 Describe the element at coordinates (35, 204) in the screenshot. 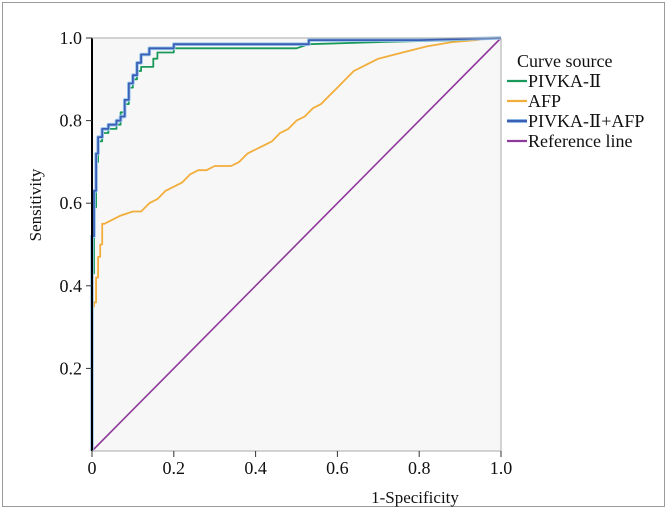

I see `y-axis-title: Sensitivity` at that location.